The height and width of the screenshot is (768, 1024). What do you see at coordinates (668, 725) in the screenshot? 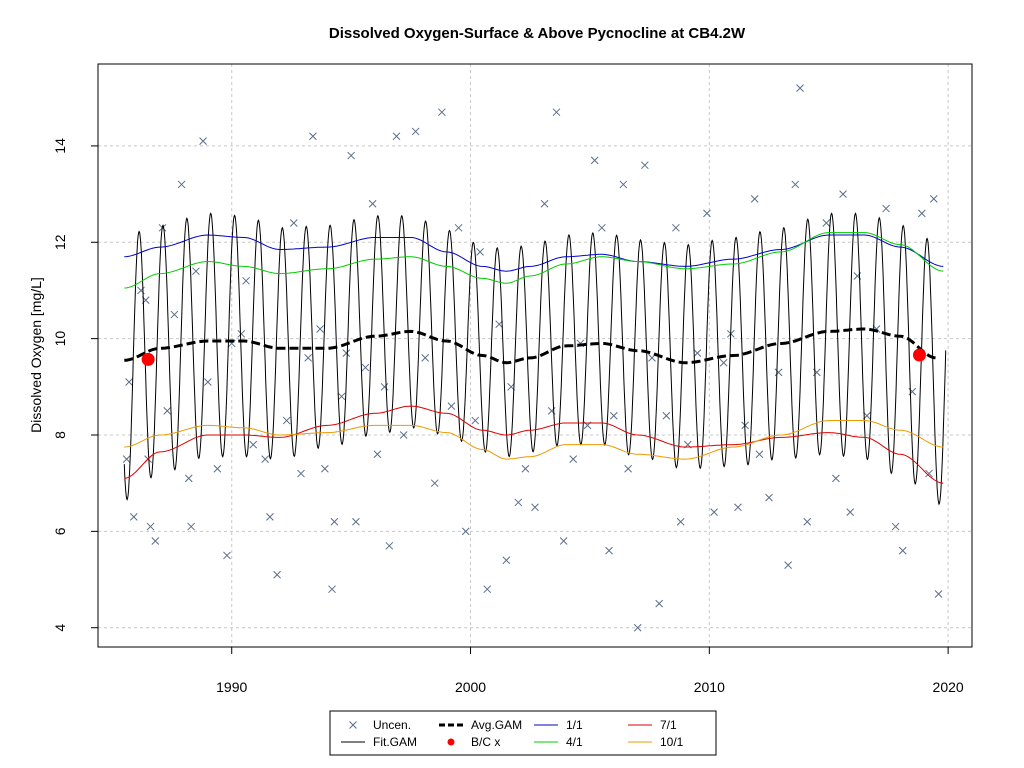
I see `legend-label-3: 7/1` at bounding box center [668, 725].